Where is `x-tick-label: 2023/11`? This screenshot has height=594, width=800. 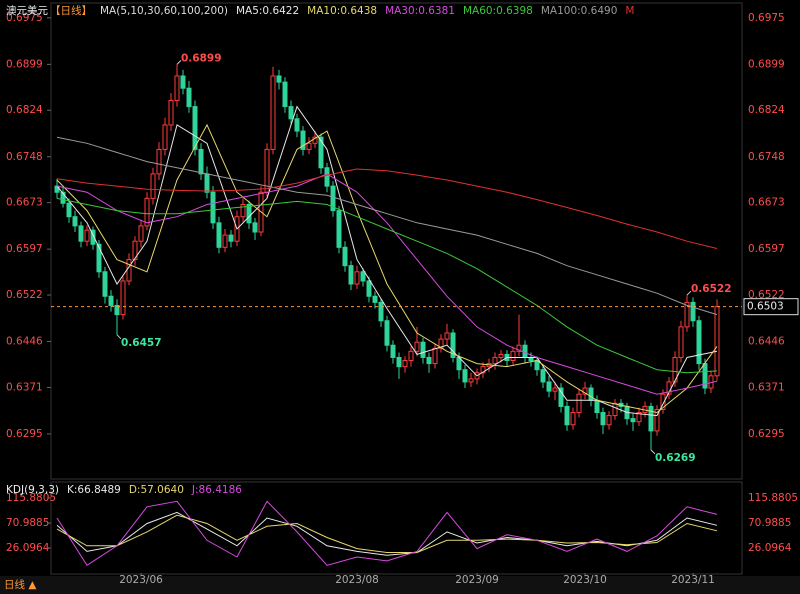
x-tick-label: 2023/11 is located at coordinates (693, 580).